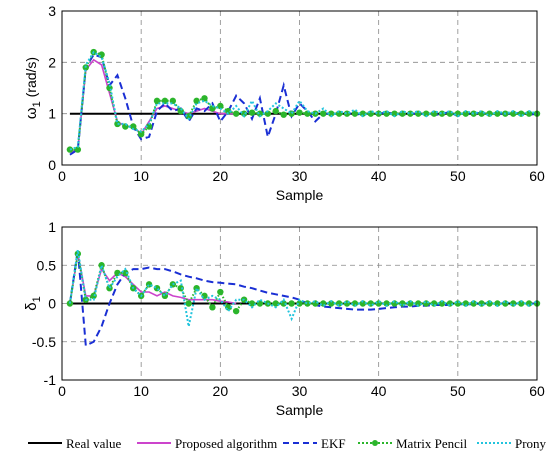 The image size is (550, 461). I want to click on legend-item: Real value, so click(74, 443).